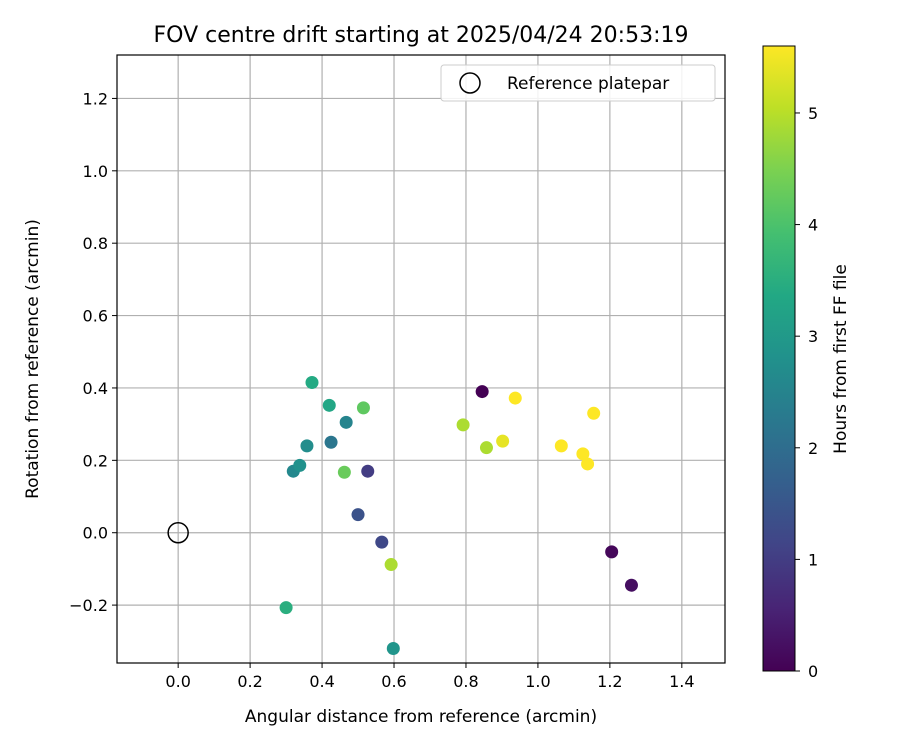 The image size is (900, 754). I want to click on x-tick-label: 0.0, so click(177, 681).